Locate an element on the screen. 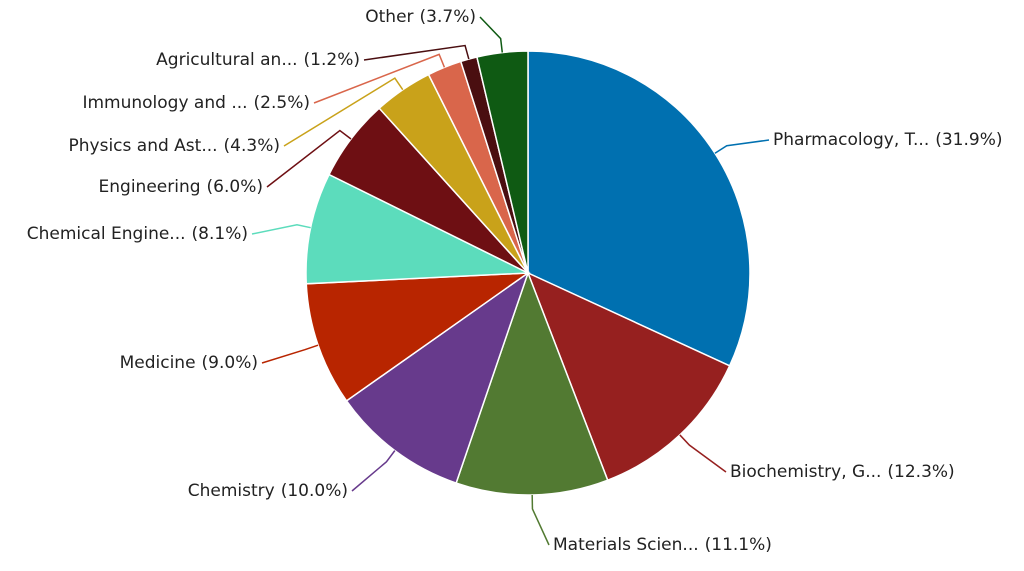  value-label: (12.3%) is located at coordinates (920, 472).